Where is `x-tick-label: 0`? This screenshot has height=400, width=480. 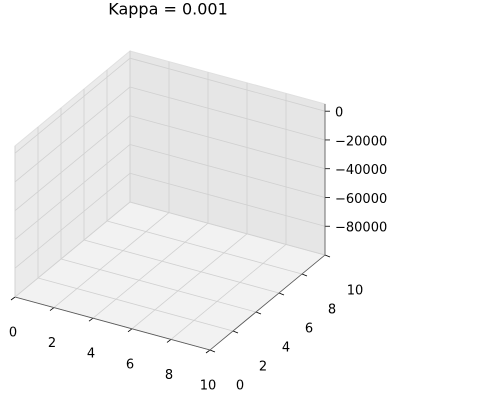 x-tick-label: 0 is located at coordinates (13, 333).